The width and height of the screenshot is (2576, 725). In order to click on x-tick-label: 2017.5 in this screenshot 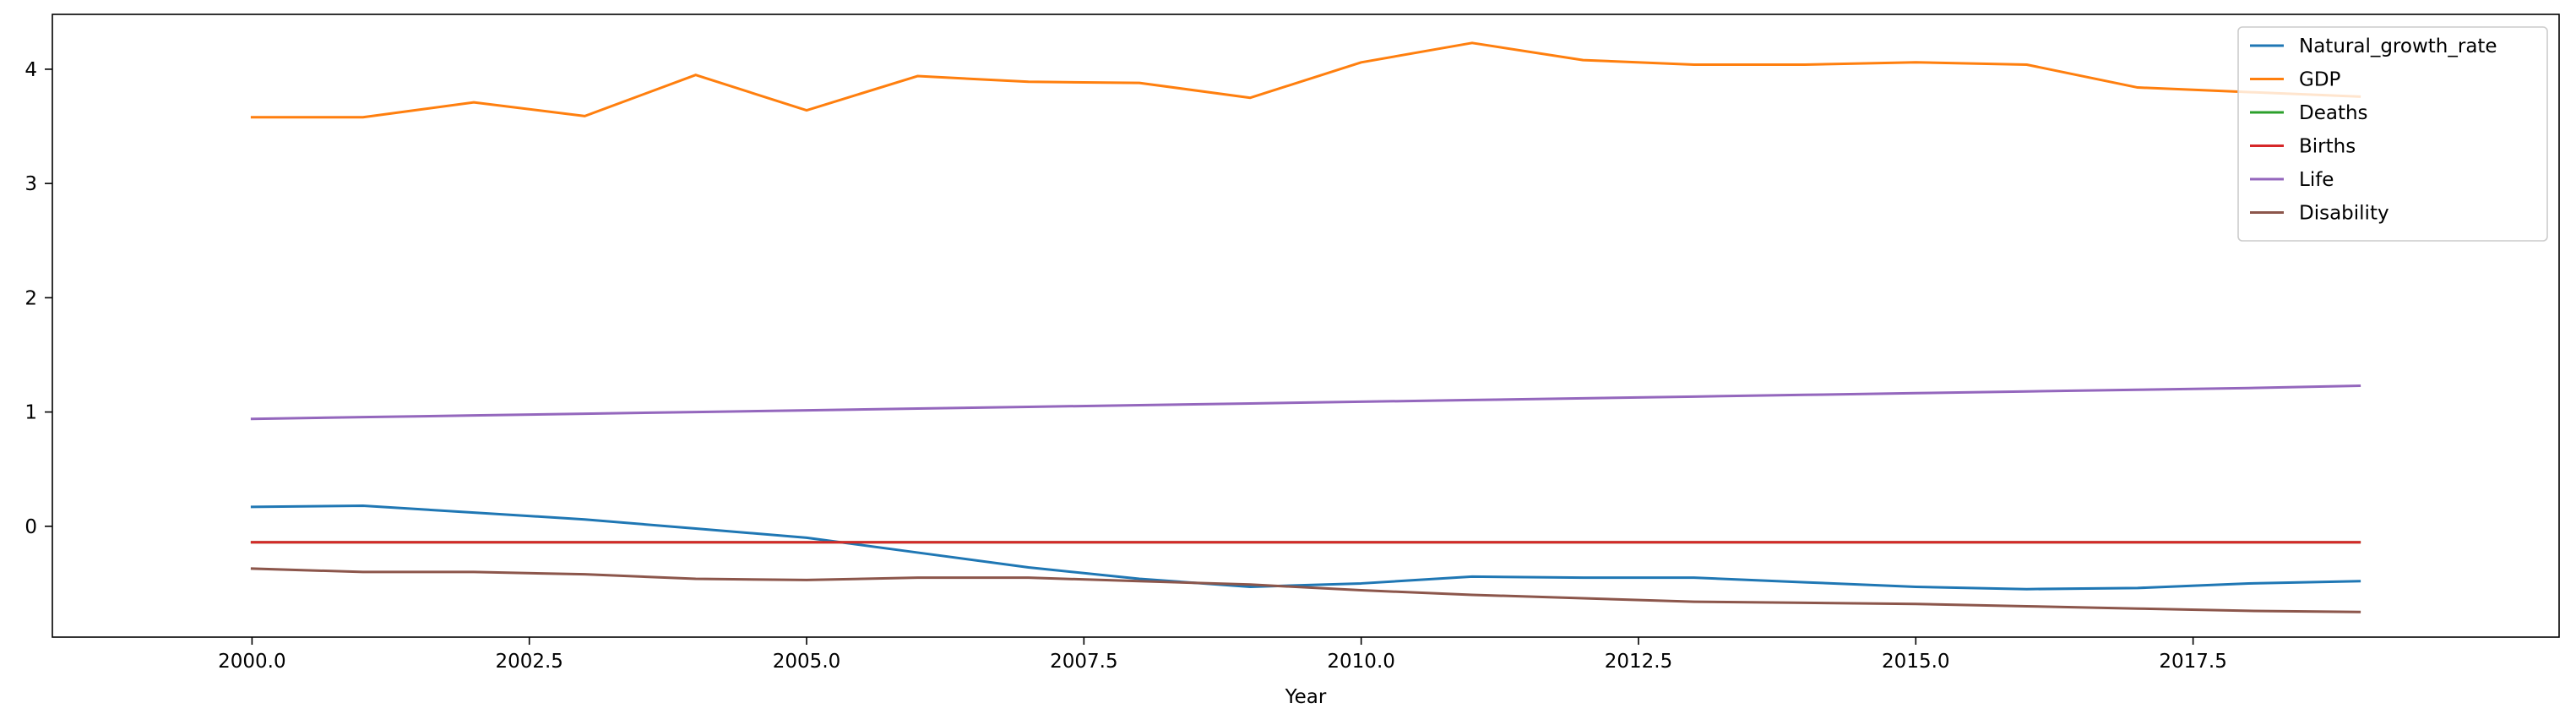, I will do `click(2192, 662)`.